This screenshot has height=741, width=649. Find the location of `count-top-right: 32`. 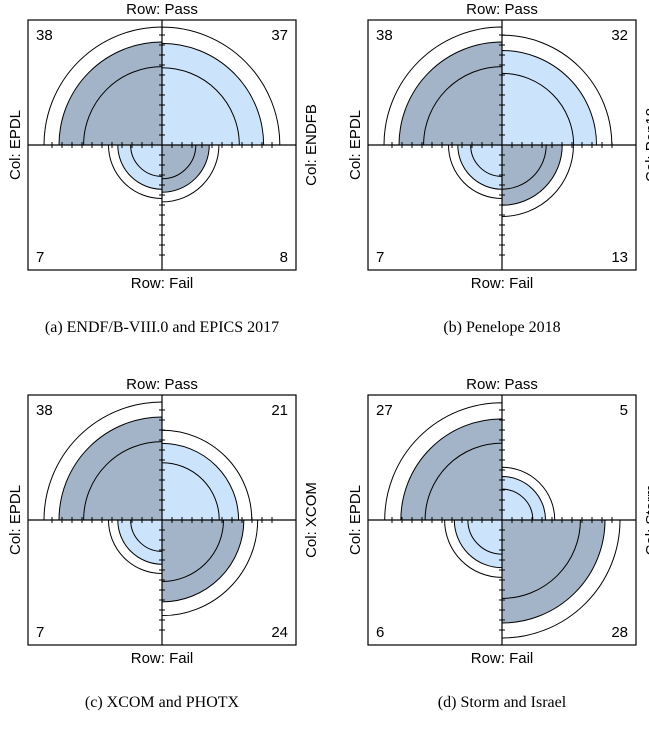

count-top-right: 32 is located at coordinates (619, 35).